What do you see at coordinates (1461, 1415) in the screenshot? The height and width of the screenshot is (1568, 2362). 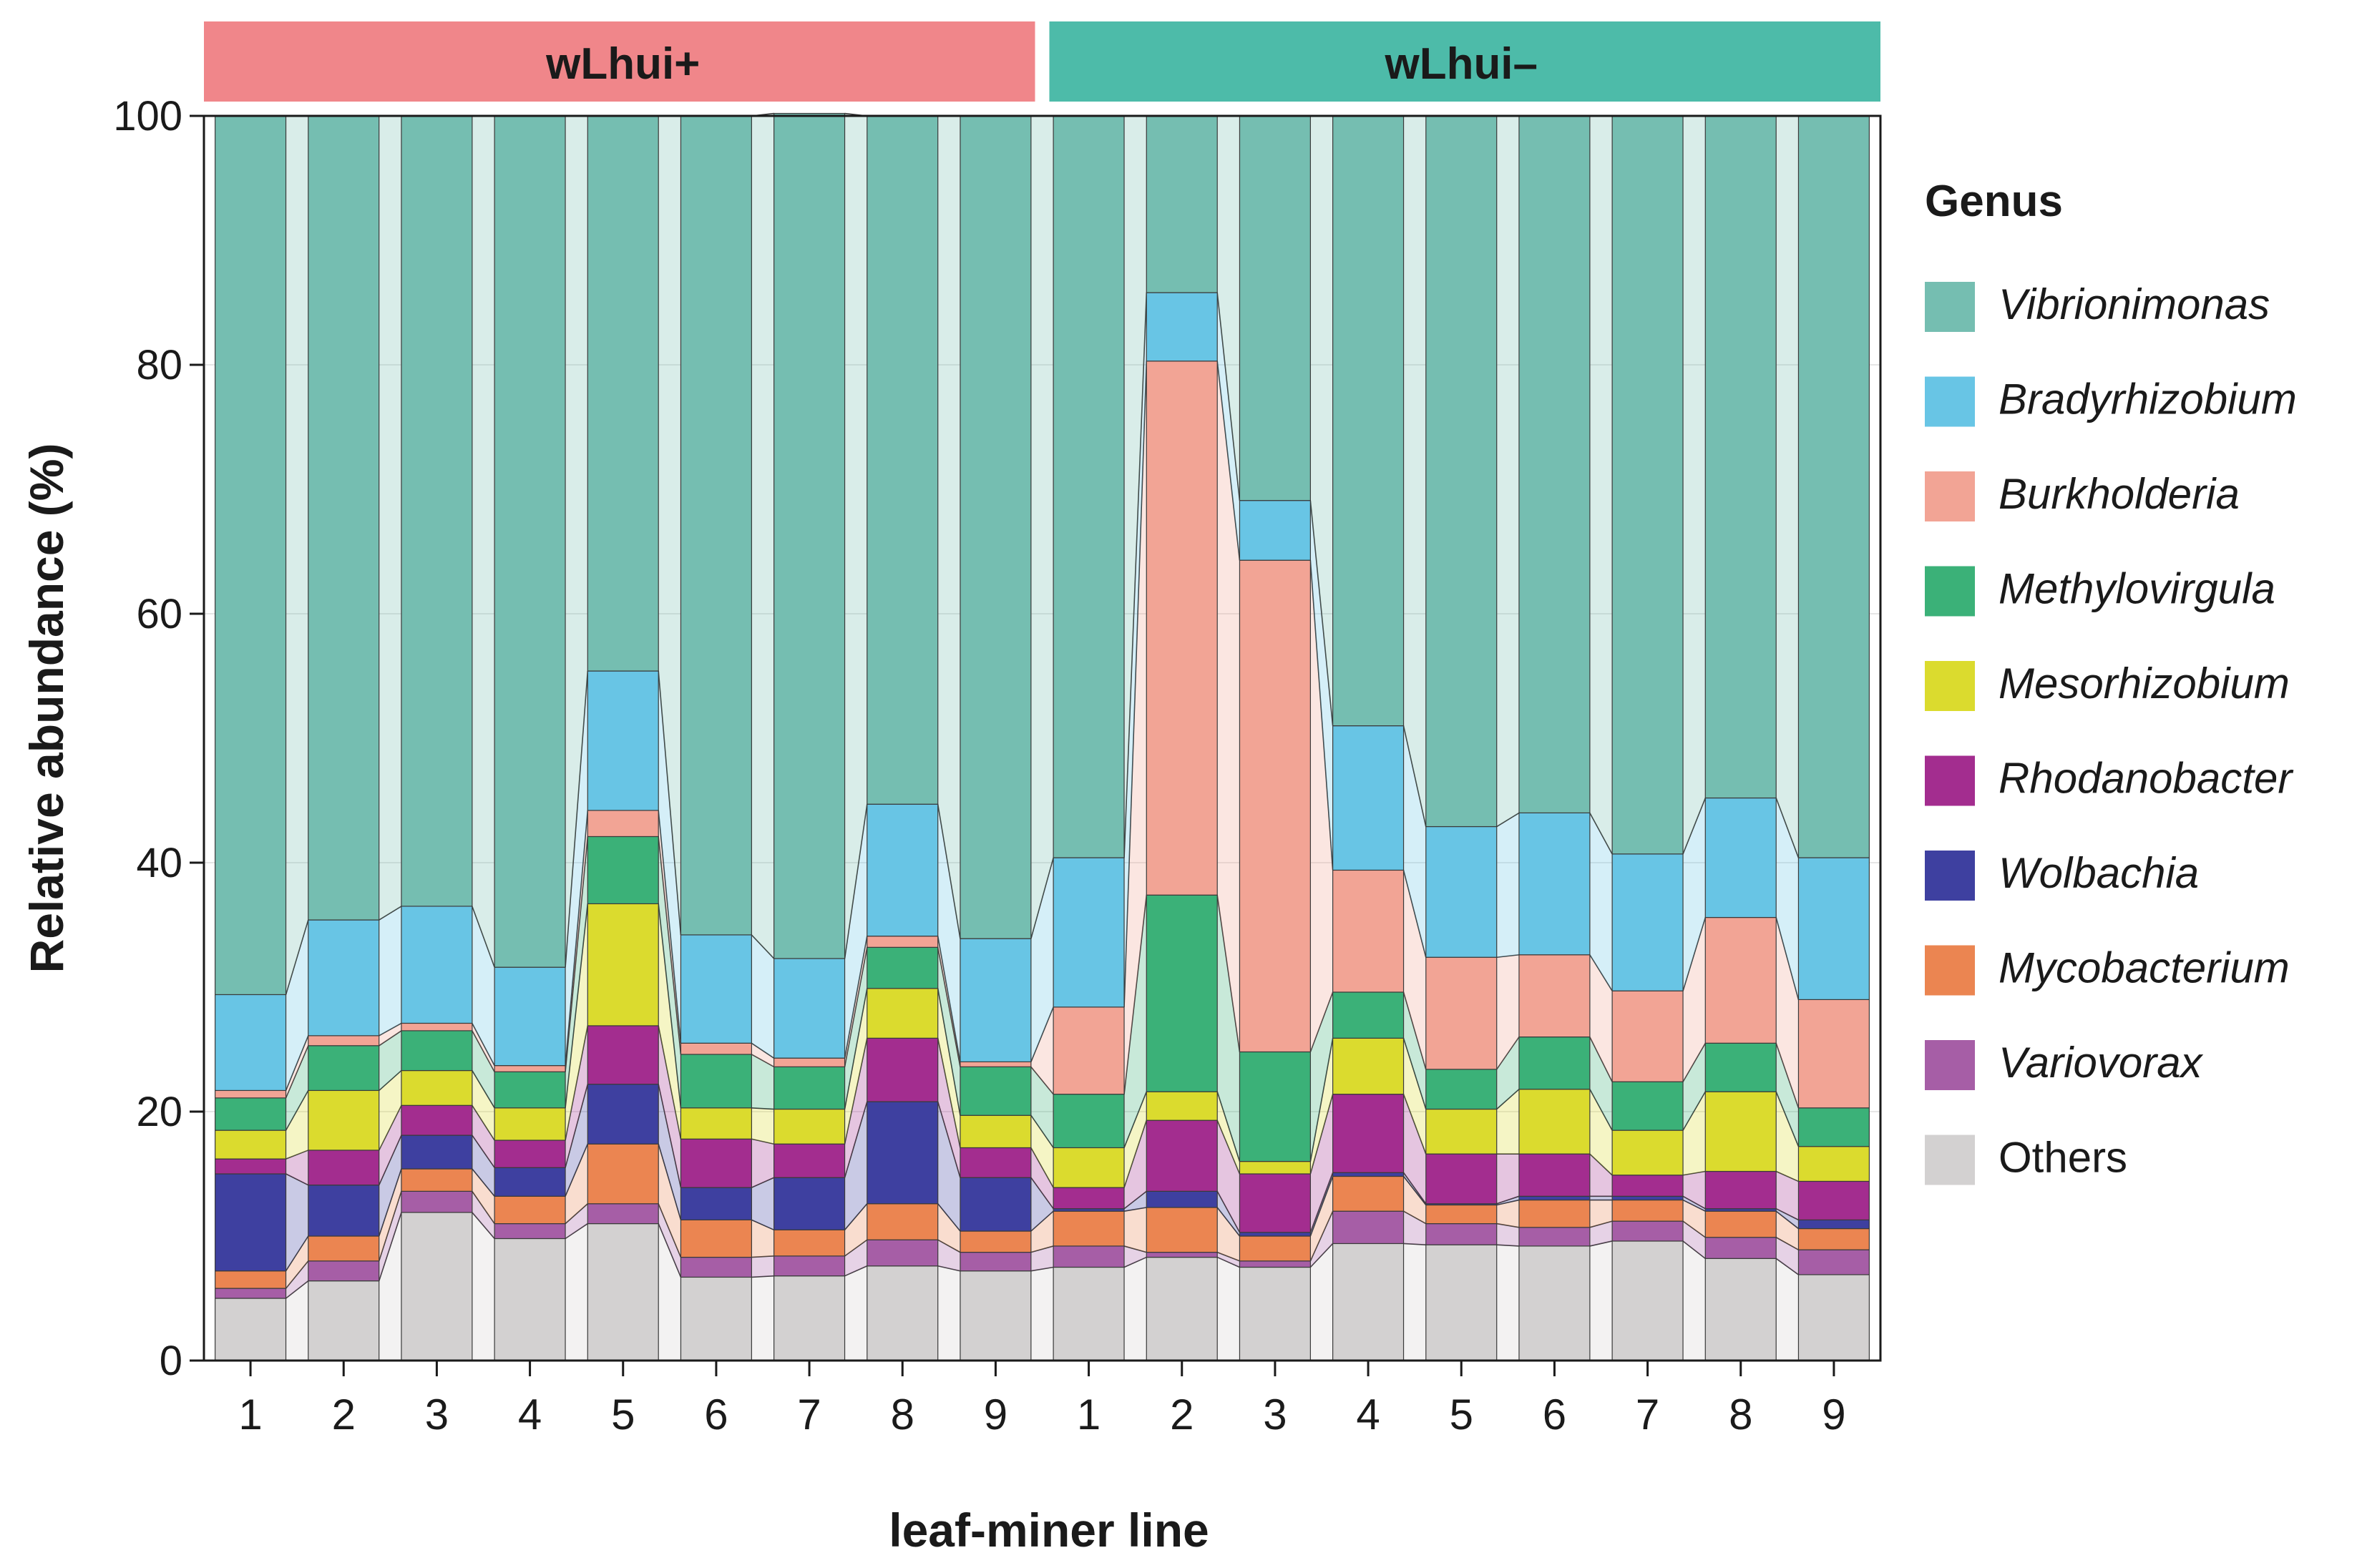 I see `x-tick-label: 5` at bounding box center [1461, 1415].